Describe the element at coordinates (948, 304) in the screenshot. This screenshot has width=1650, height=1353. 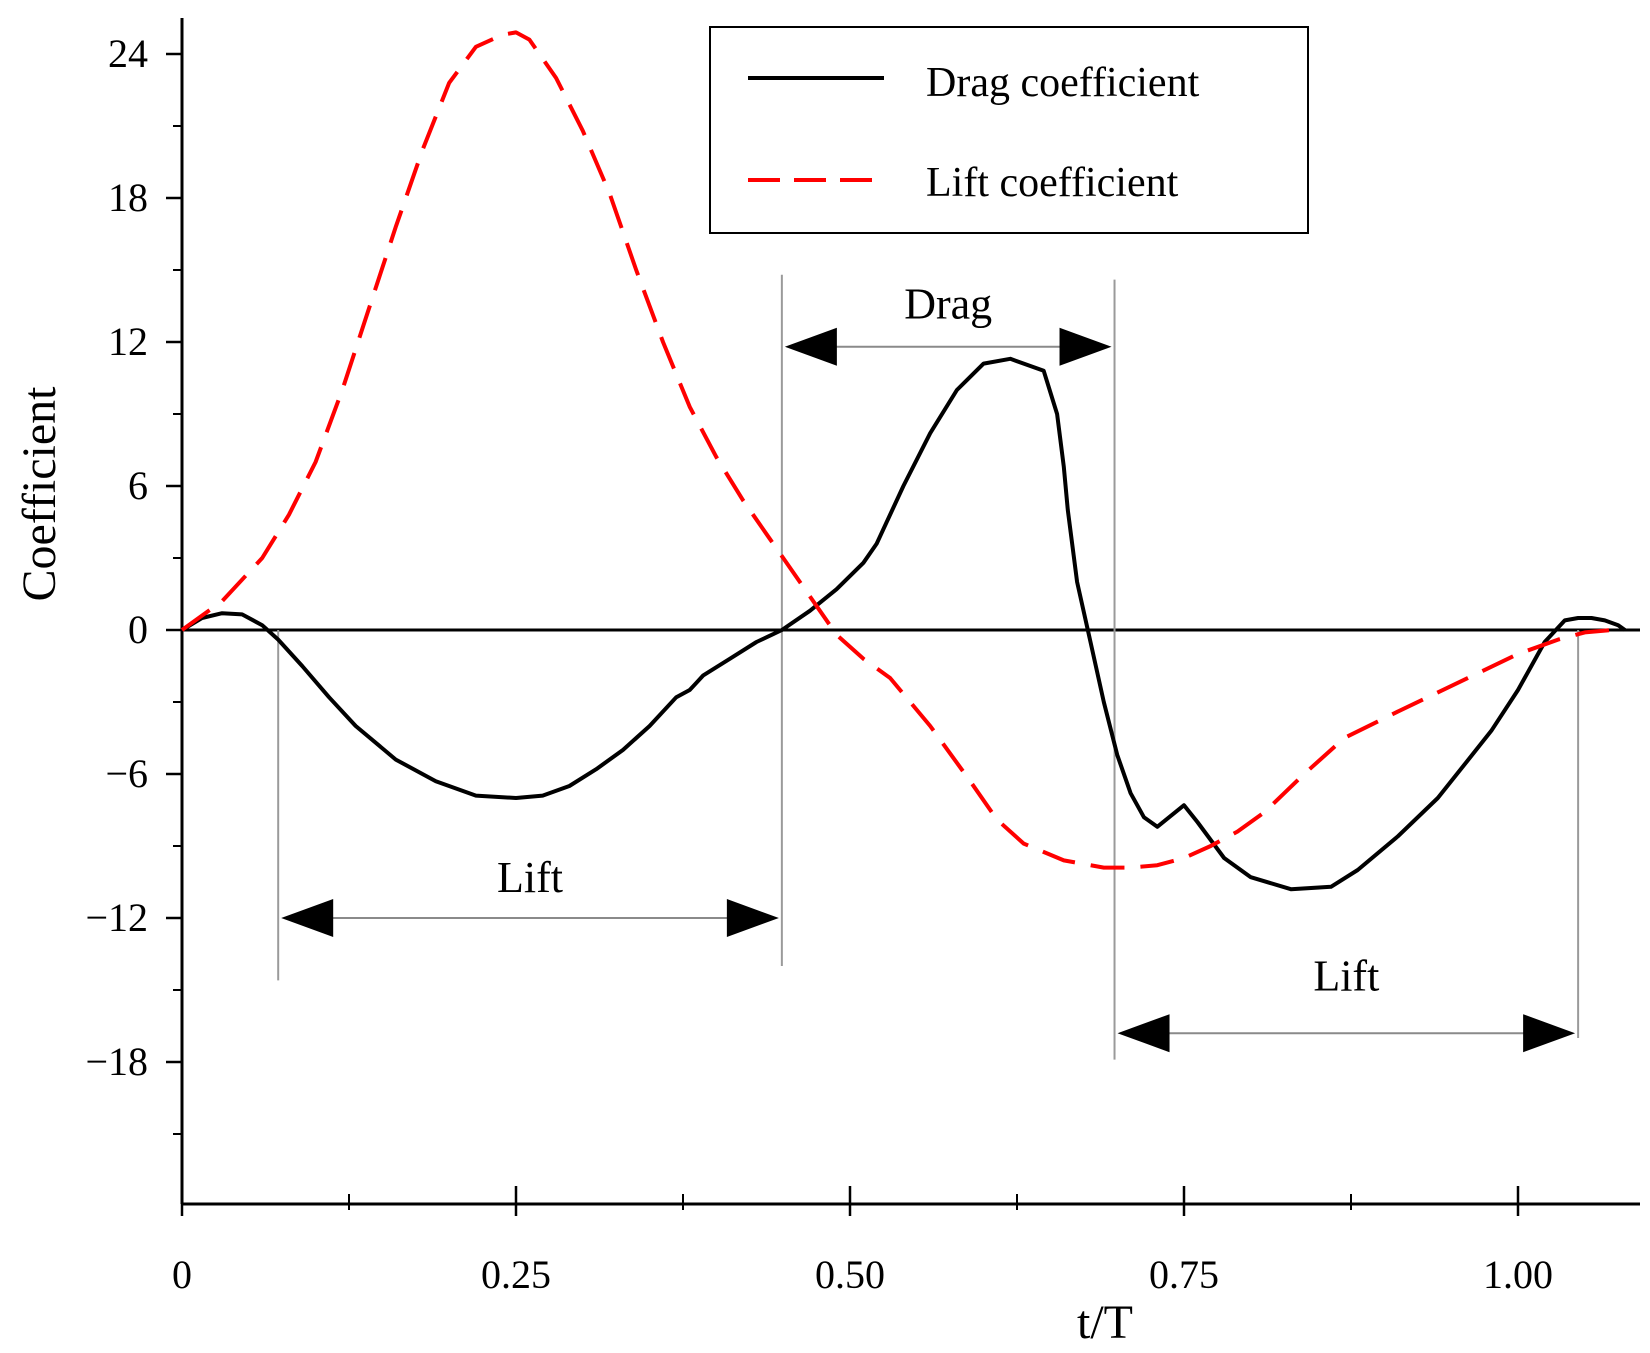
I see `annotation-label: Drag` at that location.